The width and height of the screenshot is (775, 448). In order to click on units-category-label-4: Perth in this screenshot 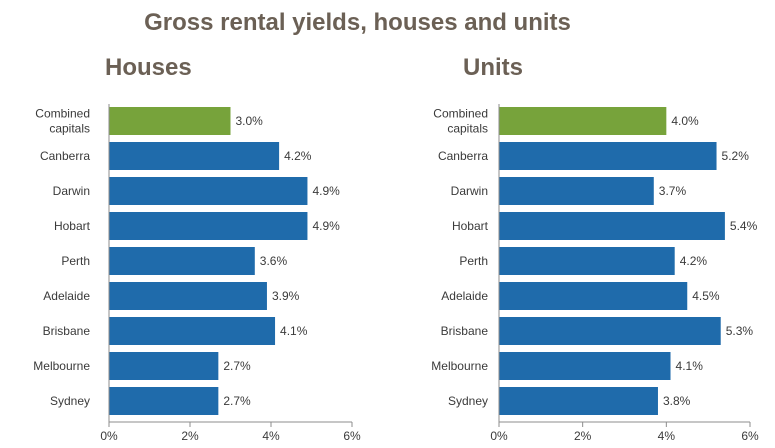, I will do `click(473, 261)`.